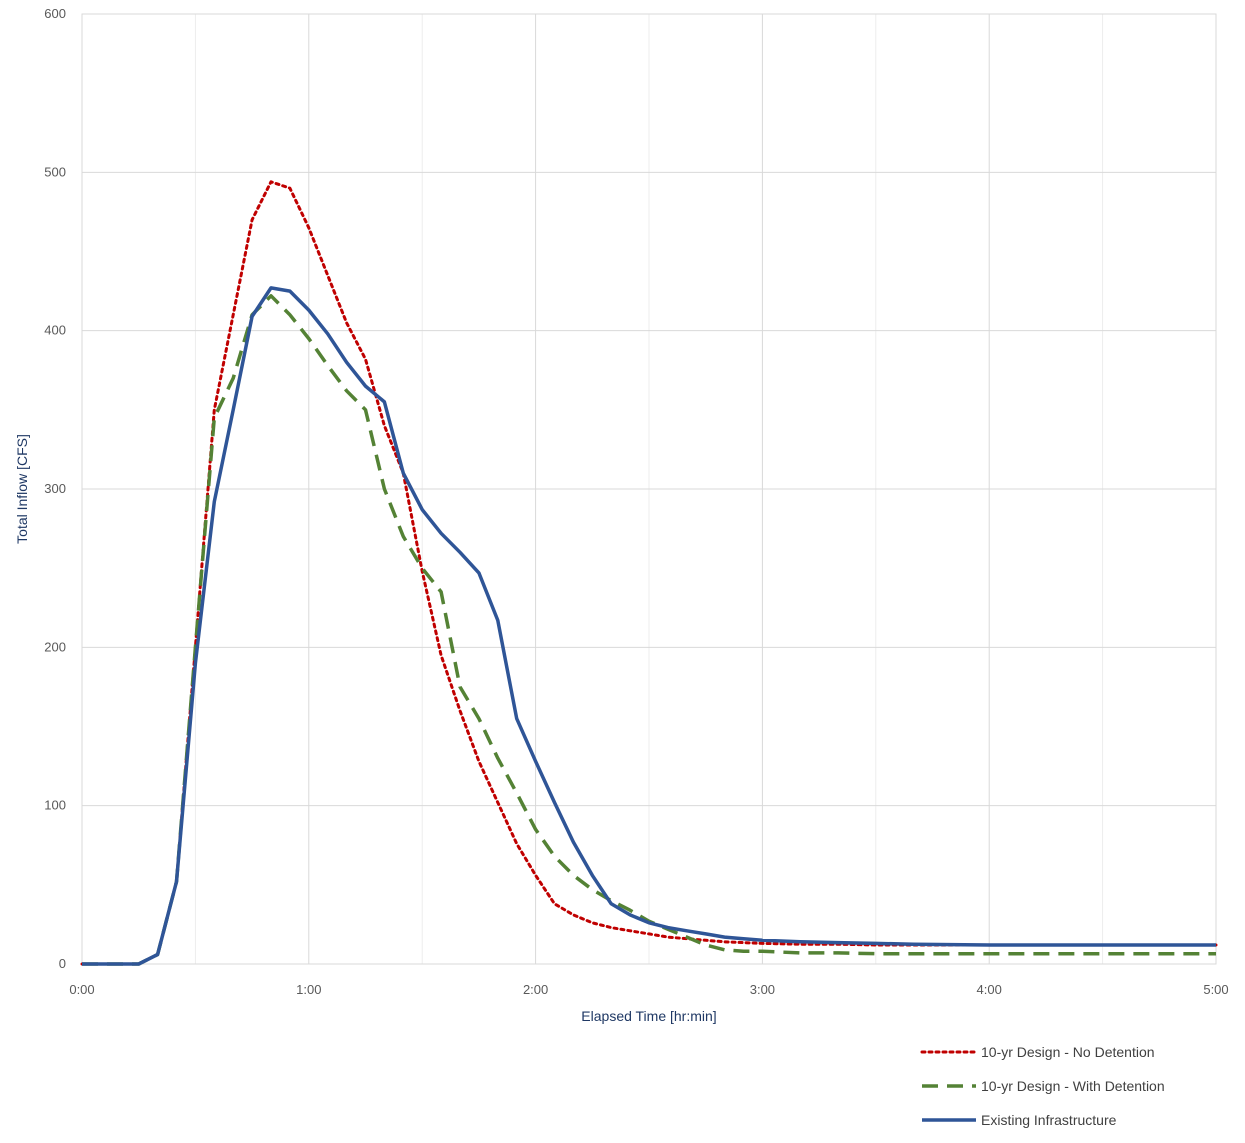  What do you see at coordinates (81, 989) in the screenshot?
I see `x-tick-label: 0:00` at bounding box center [81, 989].